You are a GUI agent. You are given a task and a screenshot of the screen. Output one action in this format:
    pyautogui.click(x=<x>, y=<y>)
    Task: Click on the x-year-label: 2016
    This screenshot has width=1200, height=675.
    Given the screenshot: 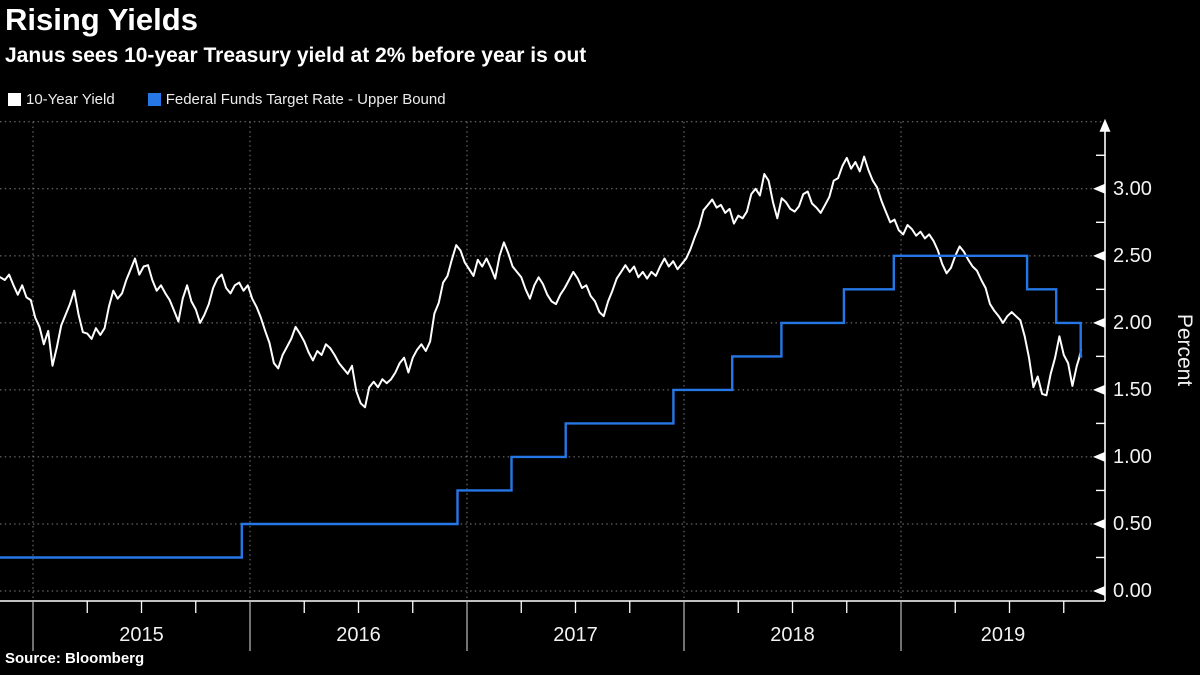 What is the action you would take?
    pyautogui.click(x=358, y=635)
    